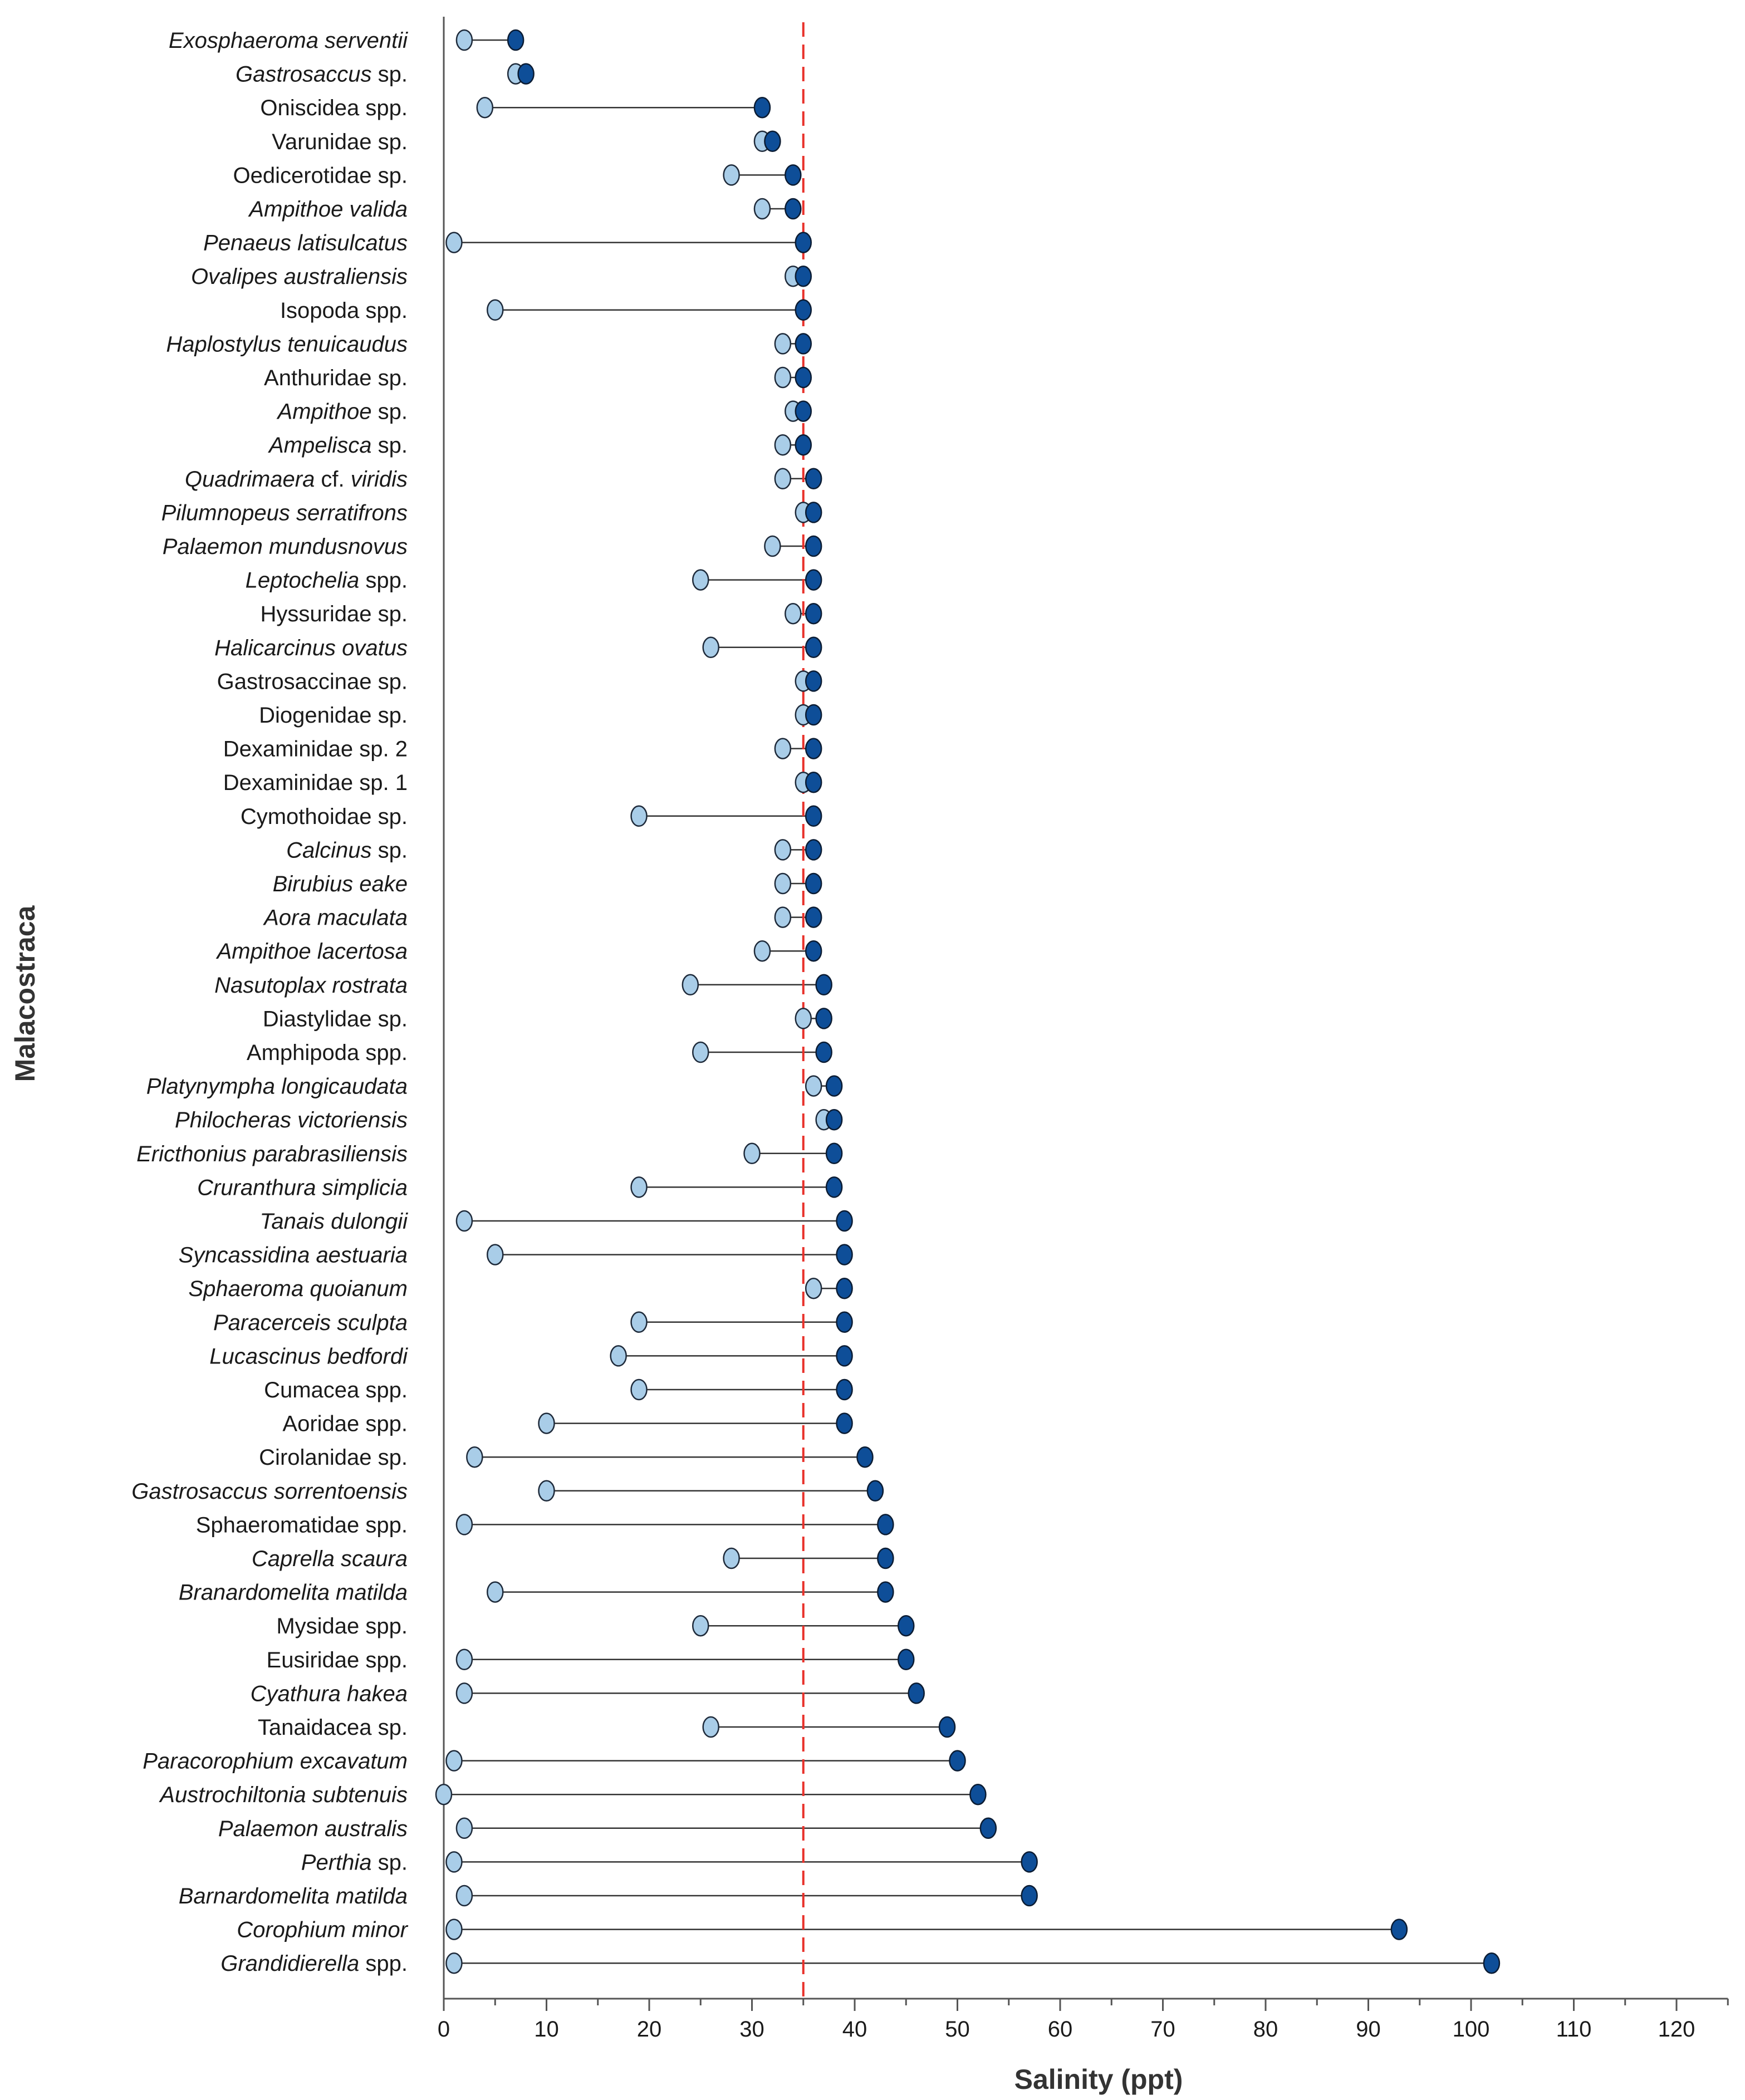  I want to click on species-label: Sphaeromatidae spp., so click(302, 1525).